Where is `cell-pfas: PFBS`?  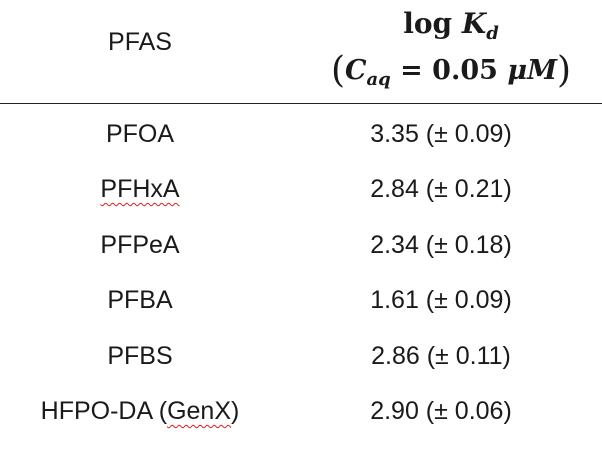
cell-pfas: PFBS is located at coordinates (140, 356).